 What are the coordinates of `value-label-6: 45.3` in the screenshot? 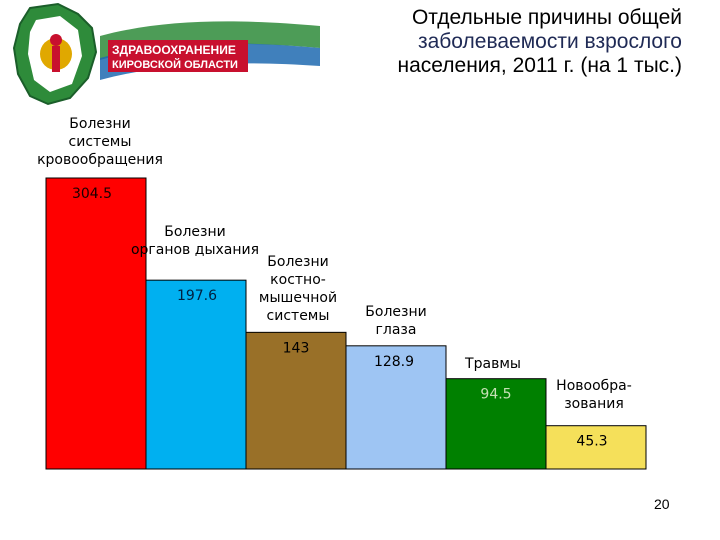 It's located at (591, 442).